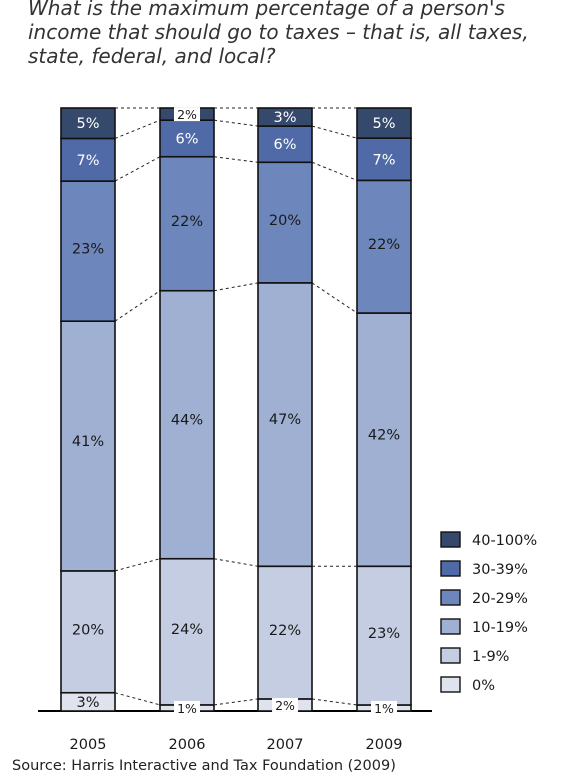 The image size is (580, 779). I want to click on legend-label-20-29pct: 20-29%, so click(500, 599).